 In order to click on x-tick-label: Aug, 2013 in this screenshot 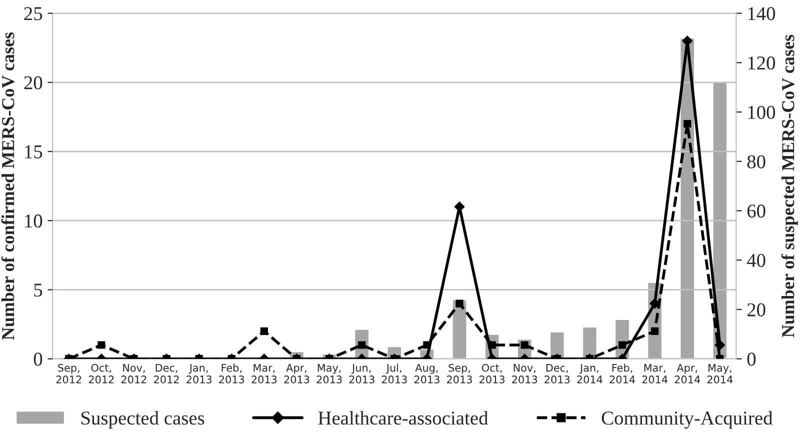, I will do `click(427, 374)`.